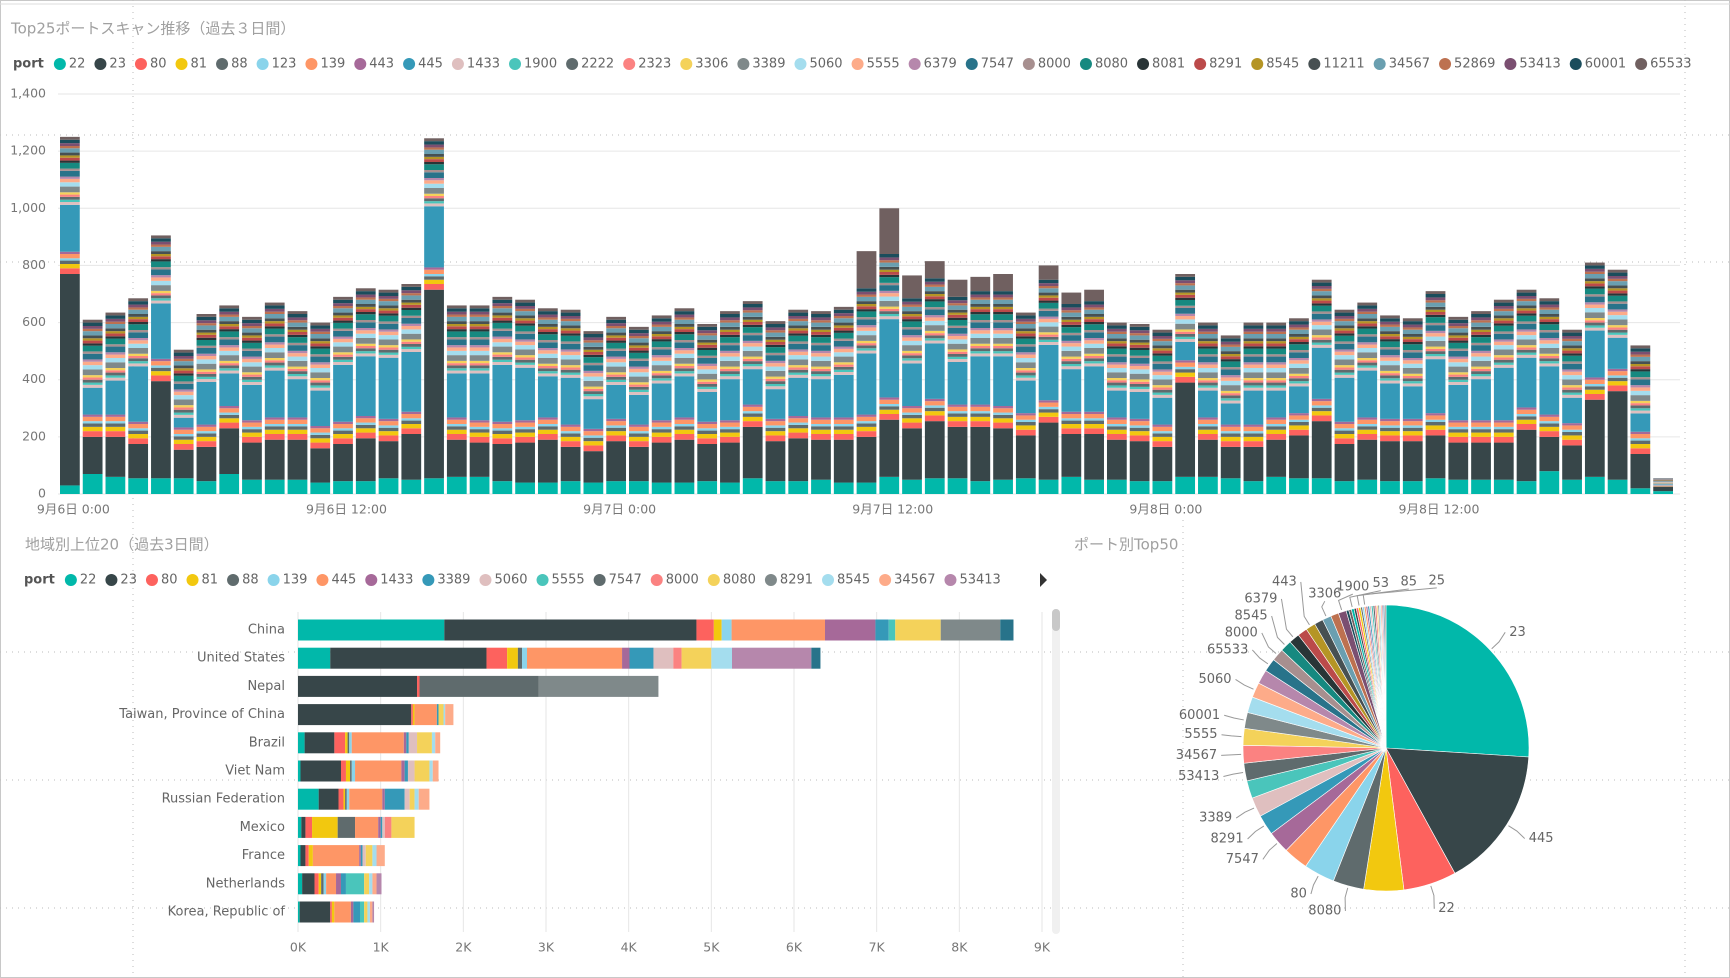  I want to click on scrollbar-thumb, so click(1056, 620).